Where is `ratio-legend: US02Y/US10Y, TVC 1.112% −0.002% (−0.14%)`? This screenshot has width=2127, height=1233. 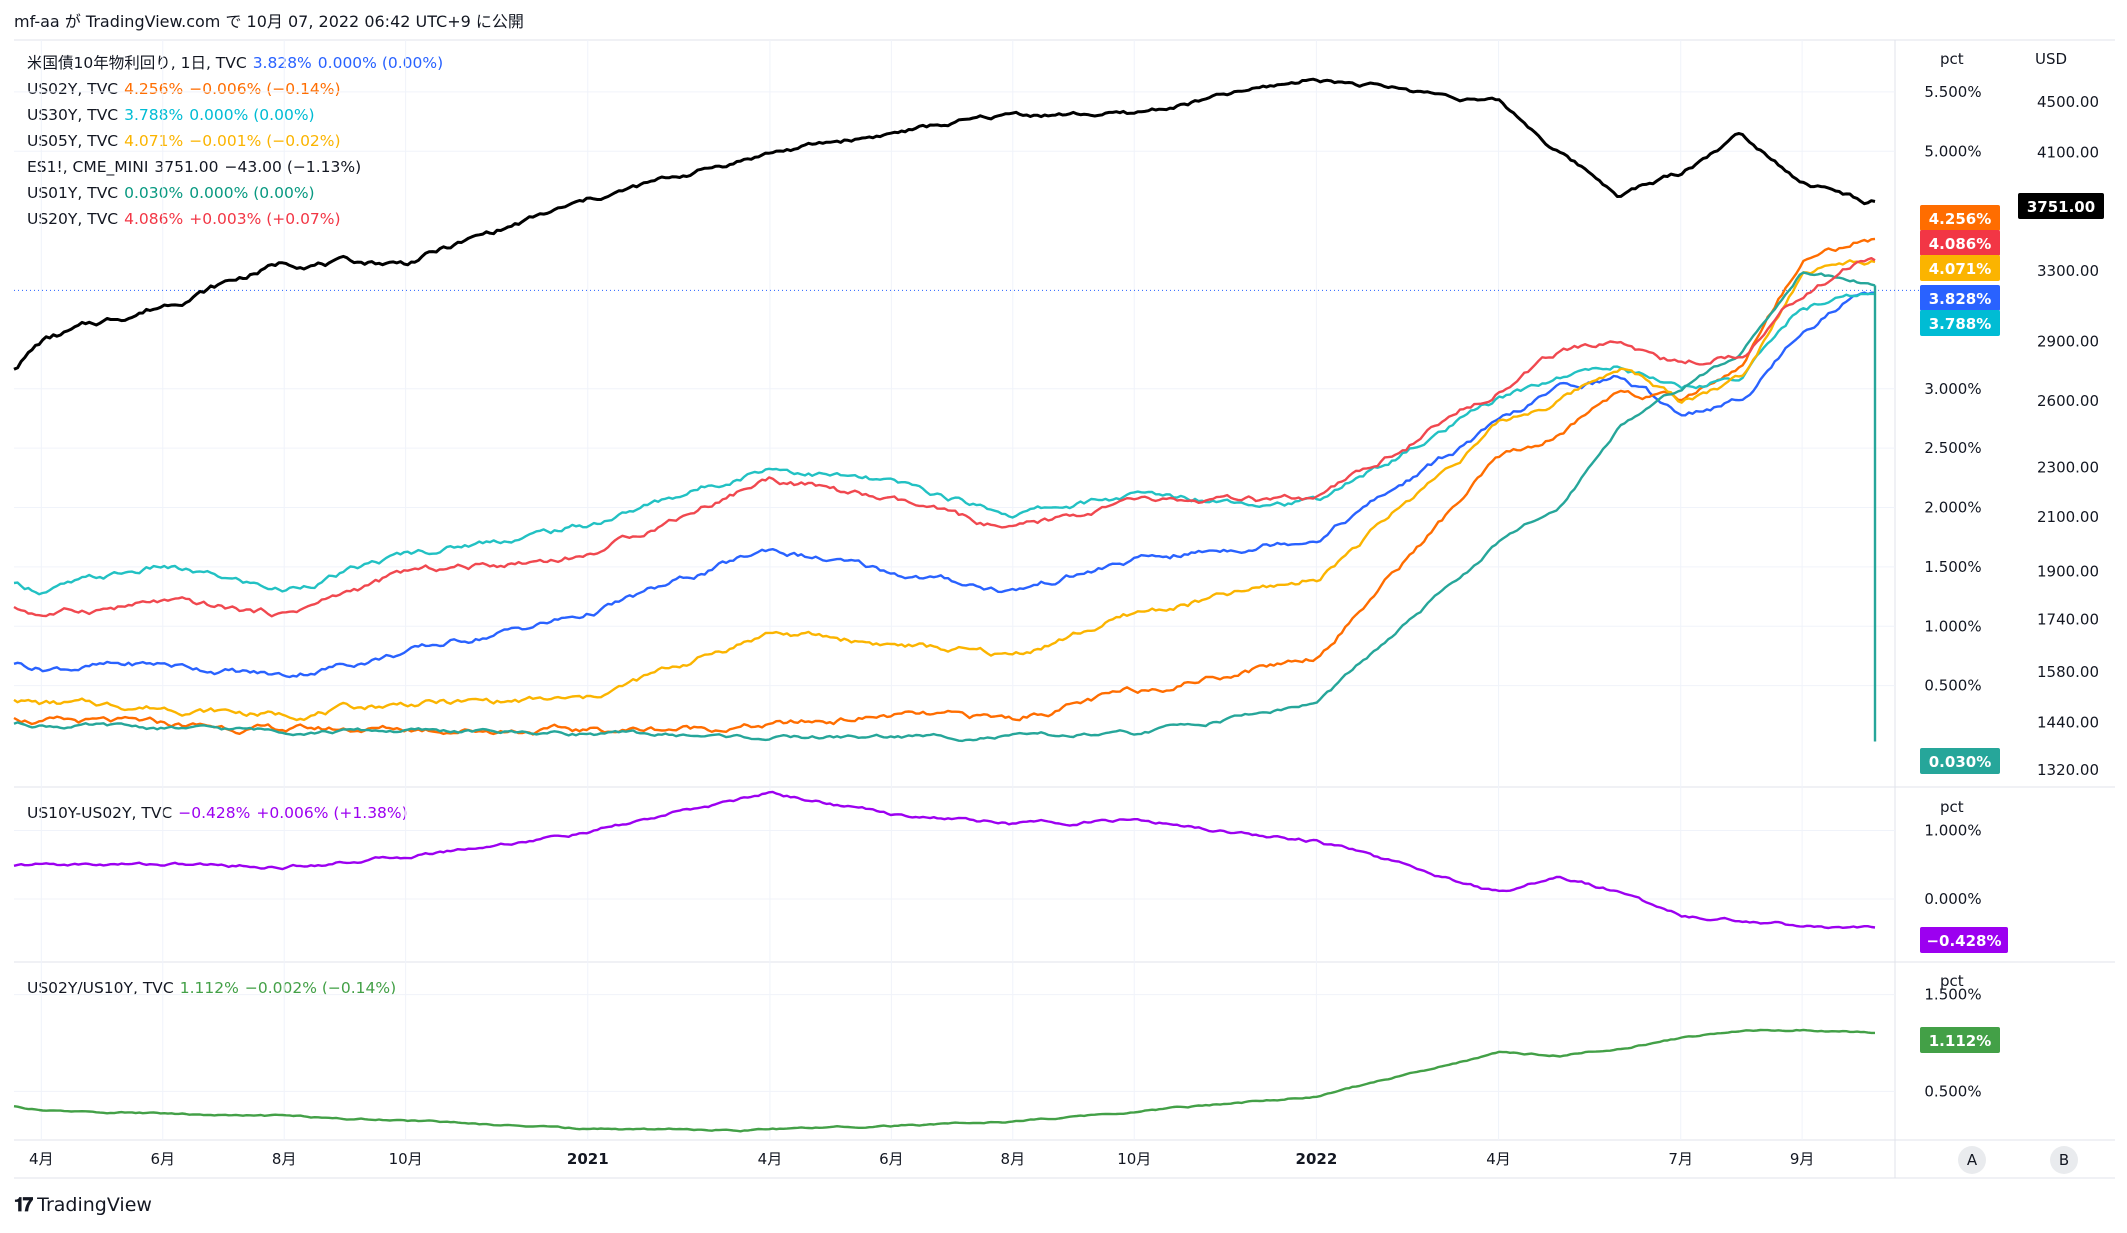 ratio-legend: US02Y/US10Y, TVC 1.112% −0.002% (−0.14%) is located at coordinates (214, 988).